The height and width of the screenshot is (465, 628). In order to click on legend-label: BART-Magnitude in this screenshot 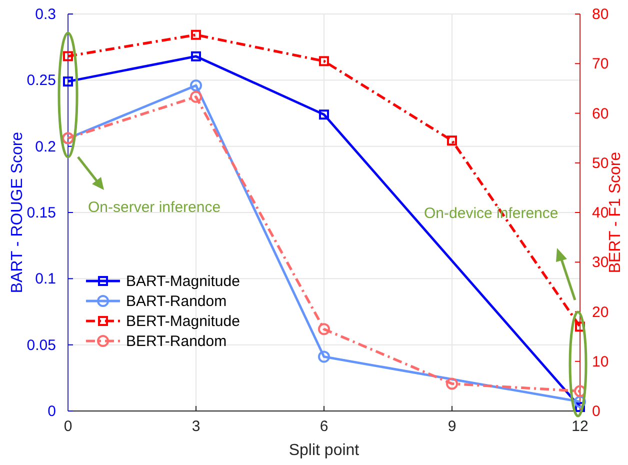, I will do `click(183, 281)`.